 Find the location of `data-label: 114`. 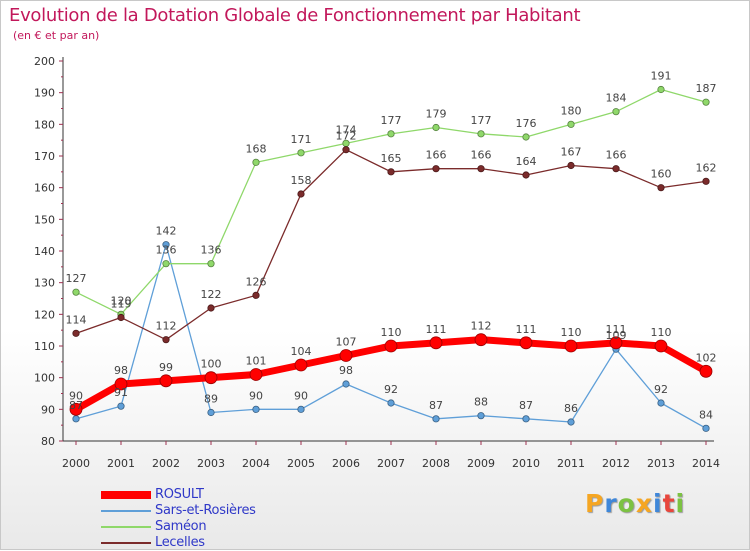

data-label: 114 is located at coordinates (76, 319).